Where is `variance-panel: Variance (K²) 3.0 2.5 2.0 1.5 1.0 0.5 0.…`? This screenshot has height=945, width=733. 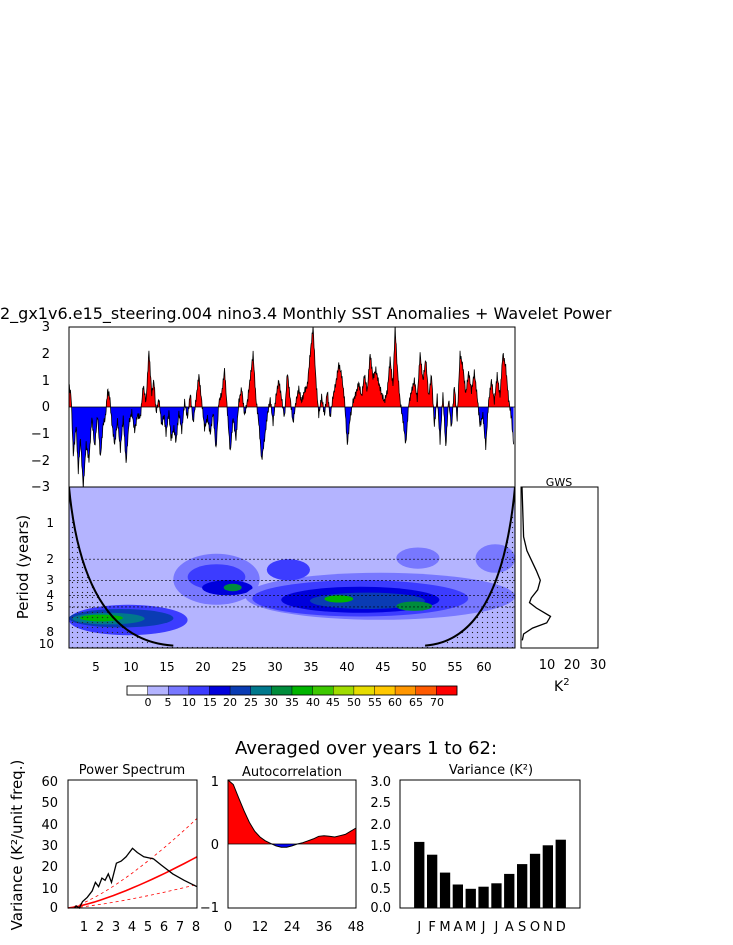 variance-panel: Variance (K²) 3.0 2.5 2.0 1.5 1.0 0.5 0.… is located at coordinates (475, 849).